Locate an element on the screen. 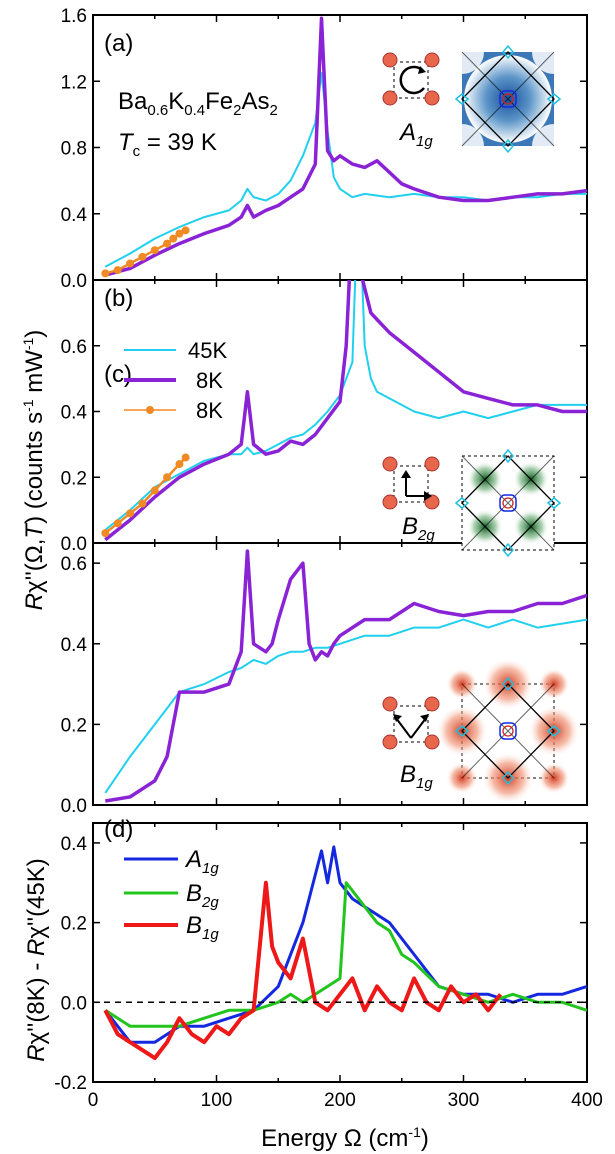 The image size is (615, 1154). panel-label-a: (a) is located at coordinates (118, 43).